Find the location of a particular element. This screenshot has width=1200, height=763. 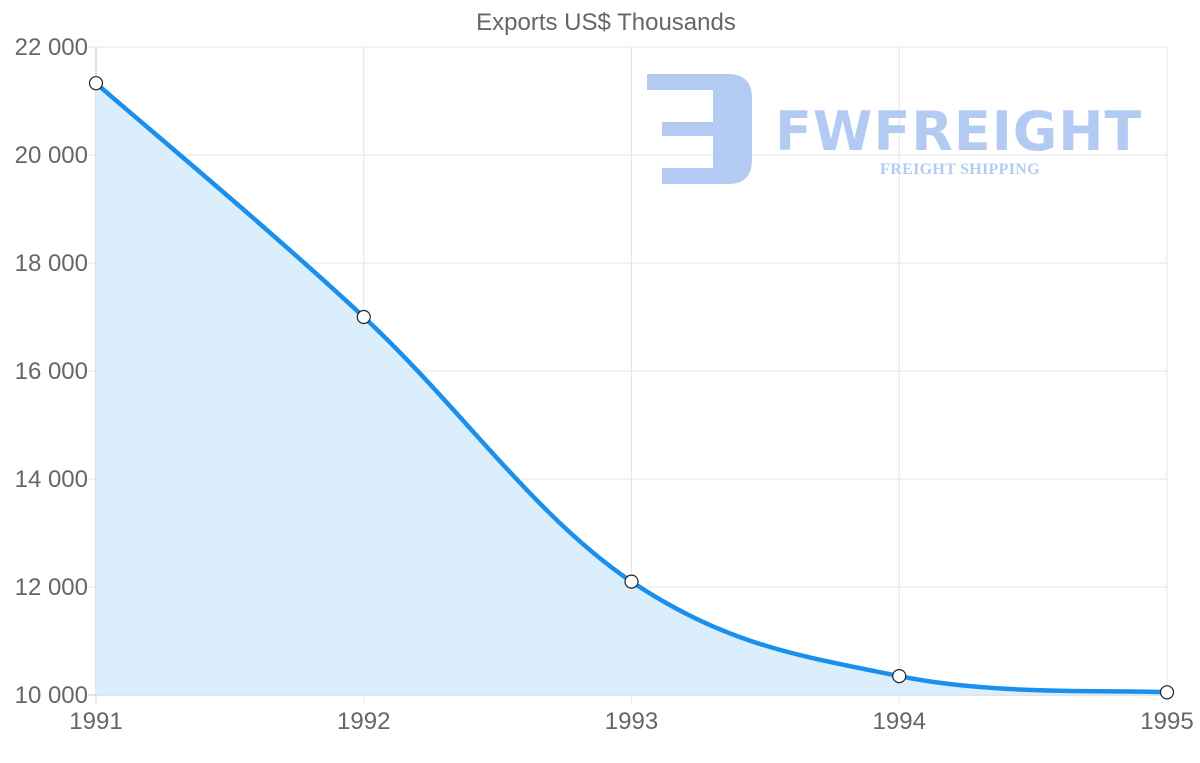

y-tick-label: 16 000 is located at coordinates (51, 371).